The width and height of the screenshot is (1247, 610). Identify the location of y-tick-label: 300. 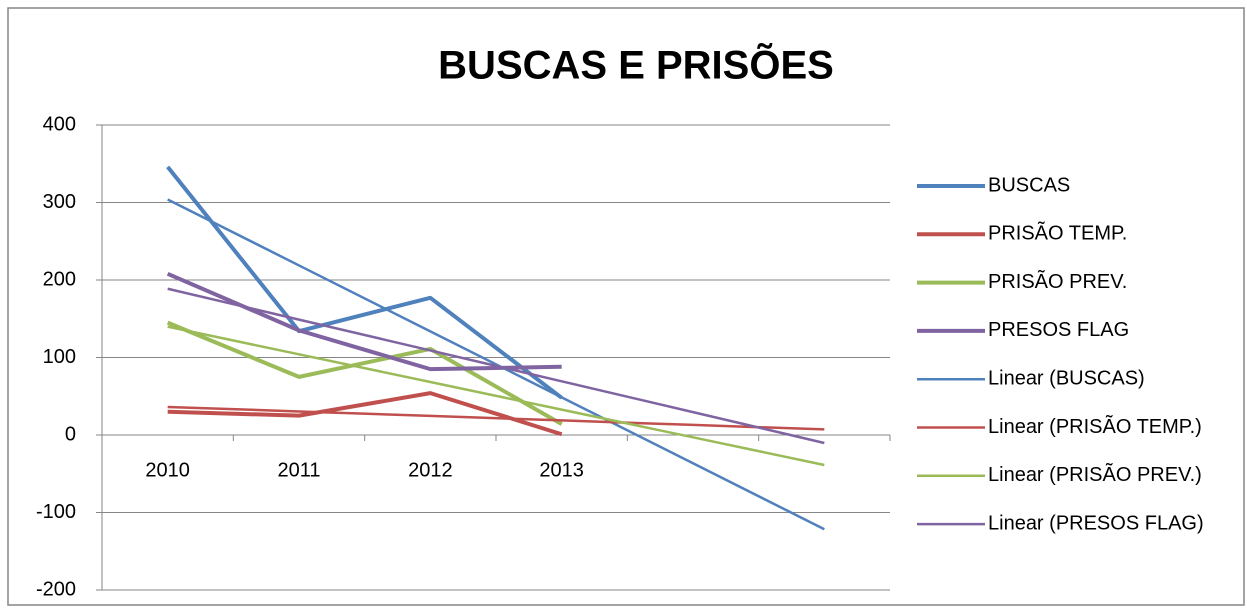
(59, 202).